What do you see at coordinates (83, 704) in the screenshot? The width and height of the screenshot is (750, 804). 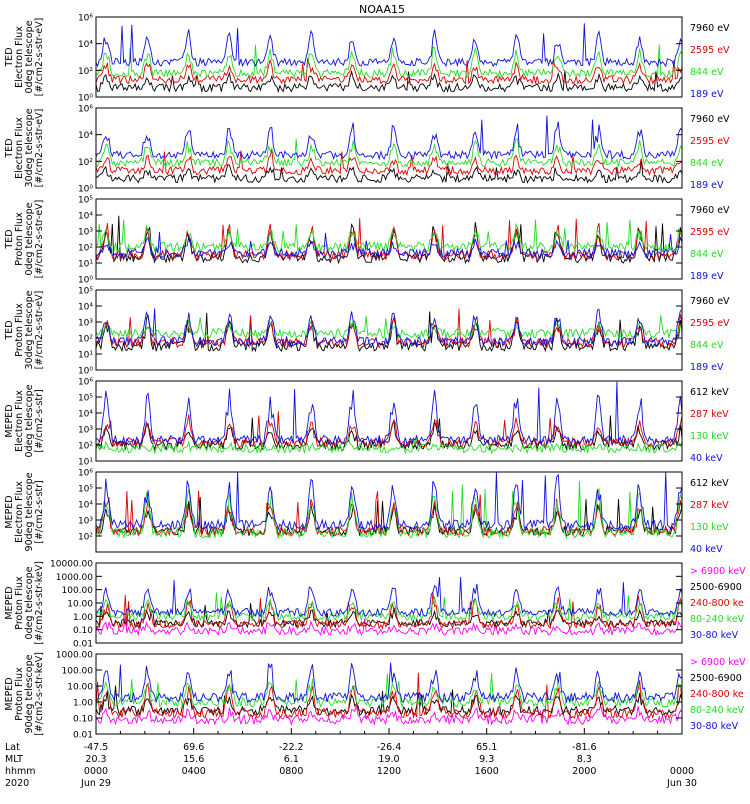 I see `y-tick-label: 1.00` at bounding box center [83, 704].